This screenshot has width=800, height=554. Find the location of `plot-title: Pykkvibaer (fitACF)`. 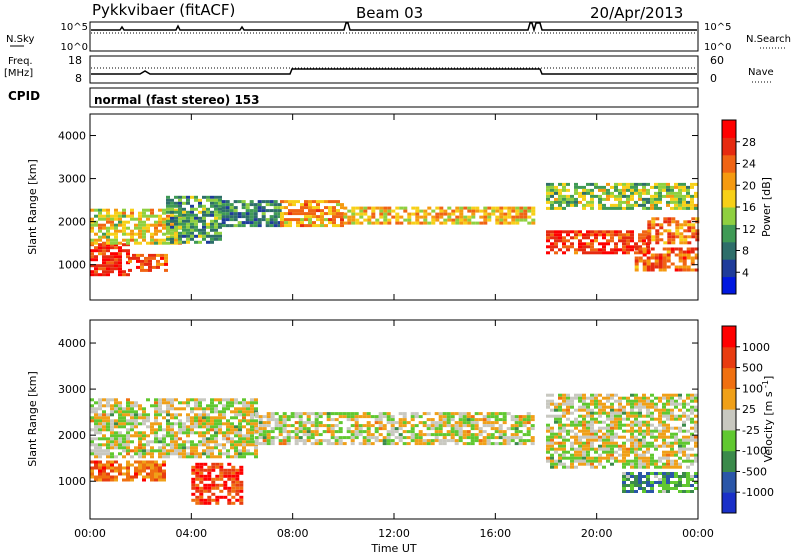

plot-title: Pykkvibaer (fitACF) is located at coordinates (163, 10).